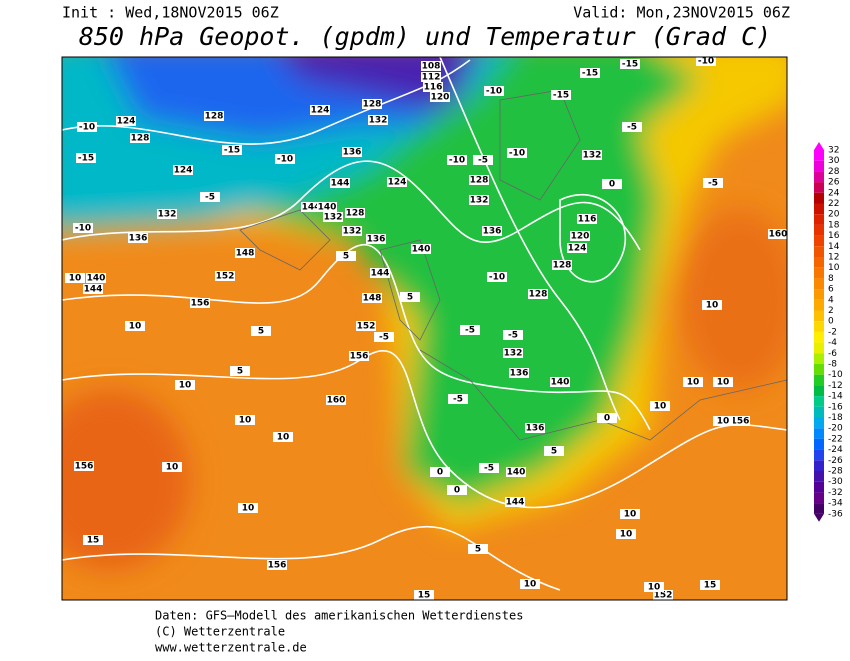  I want to click on colorbar-label: -8, so click(832, 365).